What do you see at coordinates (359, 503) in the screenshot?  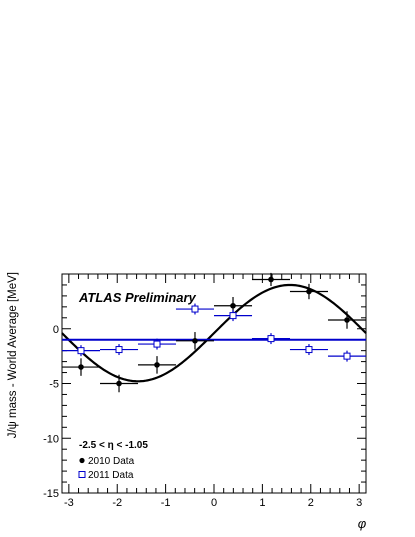 I see `x-tick-label: 3` at bounding box center [359, 503].